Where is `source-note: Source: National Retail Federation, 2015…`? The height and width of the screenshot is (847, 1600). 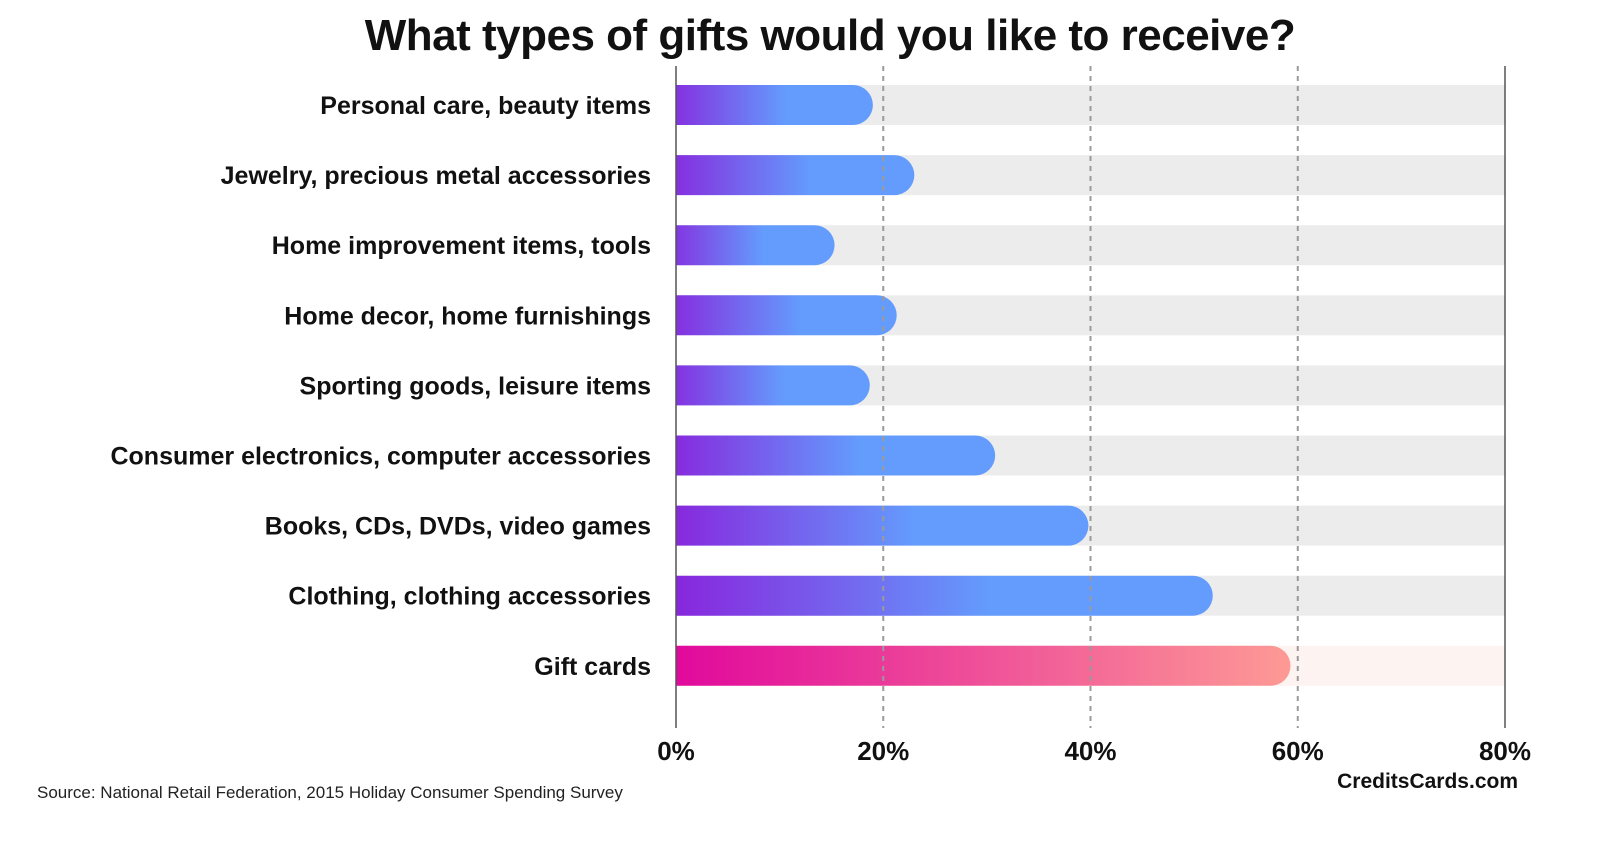
source-note: Source: National Retail Federation, 2015… is located at coordinates (330, 792).